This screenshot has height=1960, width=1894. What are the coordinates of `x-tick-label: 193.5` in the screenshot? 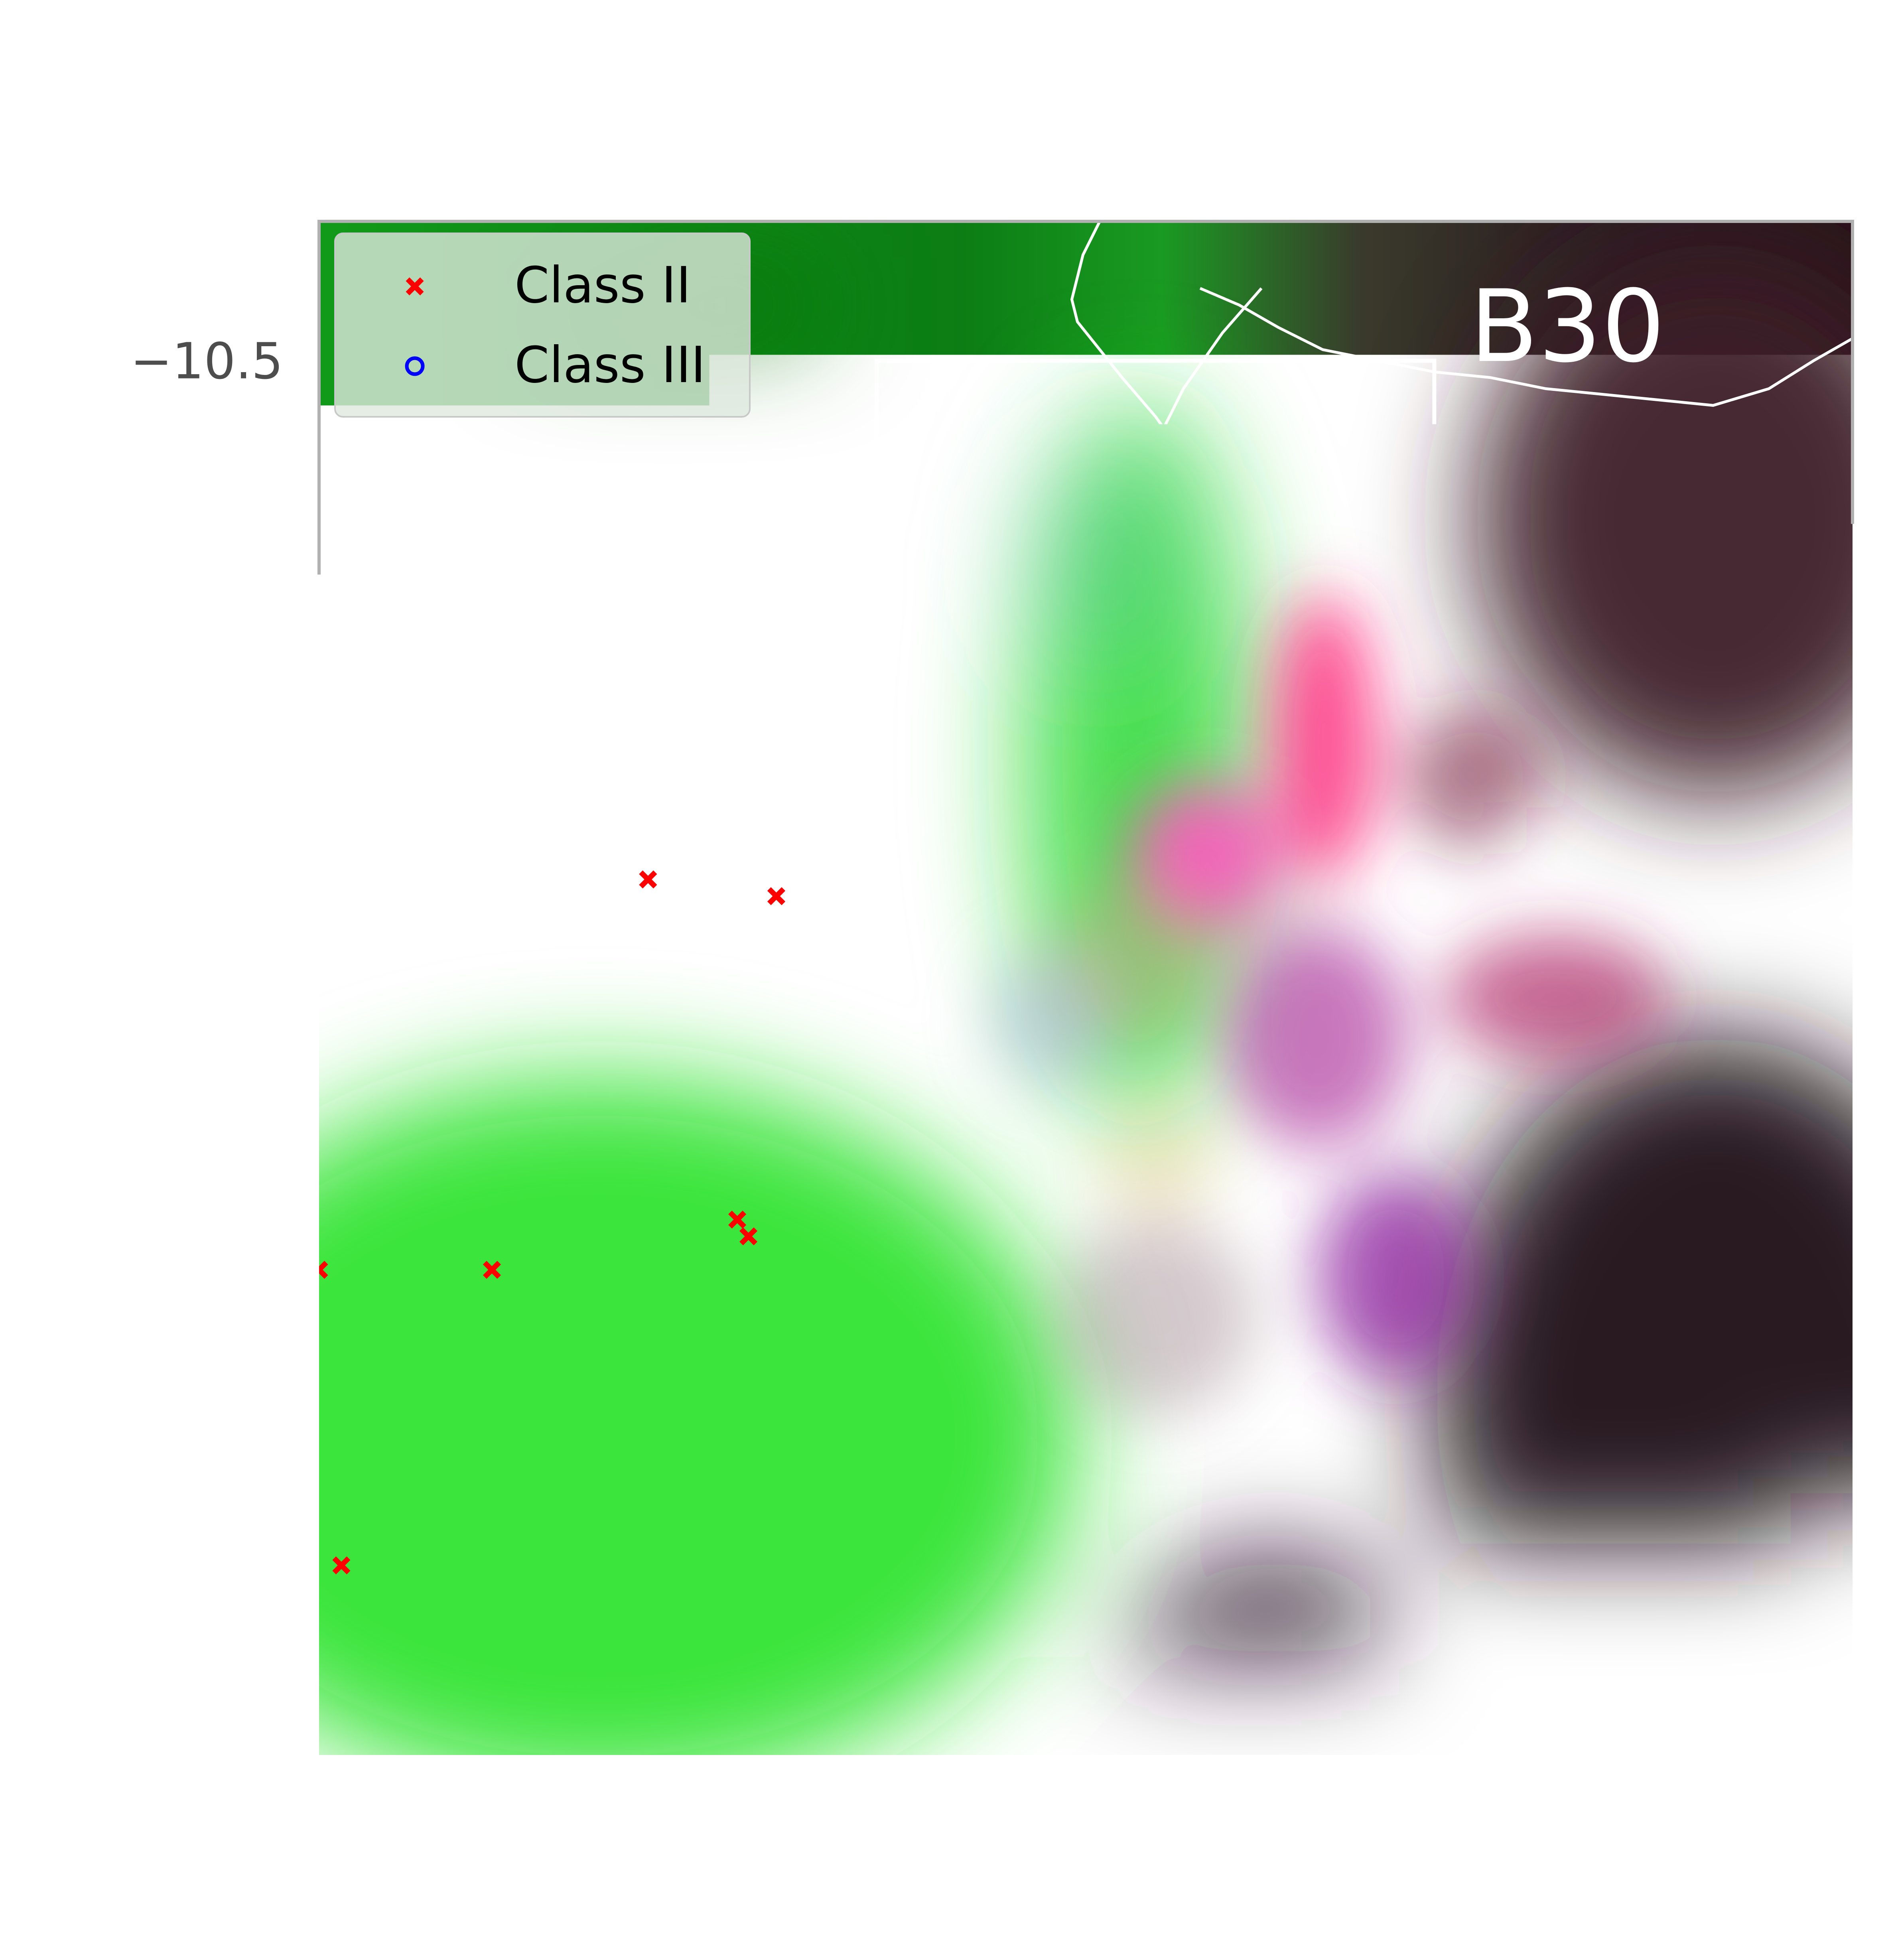 It's located at (597, 1802).